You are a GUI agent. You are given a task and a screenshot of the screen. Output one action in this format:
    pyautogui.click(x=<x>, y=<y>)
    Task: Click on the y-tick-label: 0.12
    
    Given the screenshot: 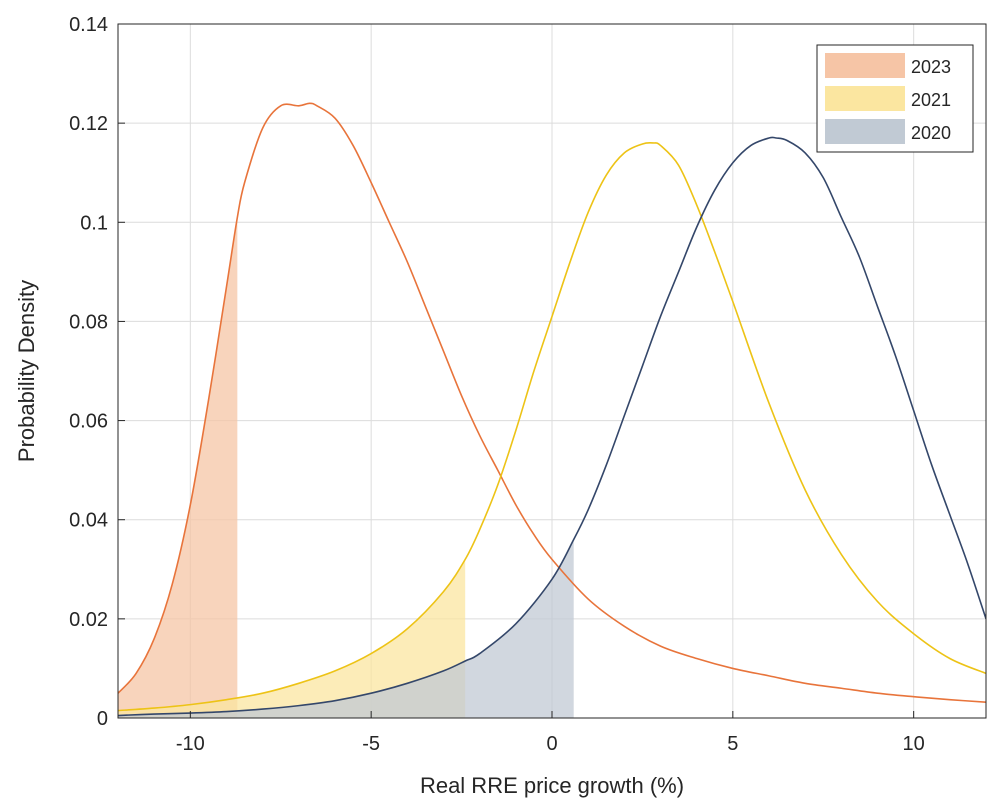 What is the action you would take?
    pyautogui.click(x=88, y=124)
    